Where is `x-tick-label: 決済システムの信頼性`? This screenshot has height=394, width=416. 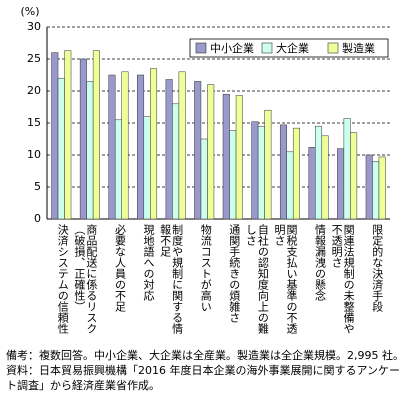 x-tick-label: 決済システムの信頼性 is located at coordinates (63, 279).